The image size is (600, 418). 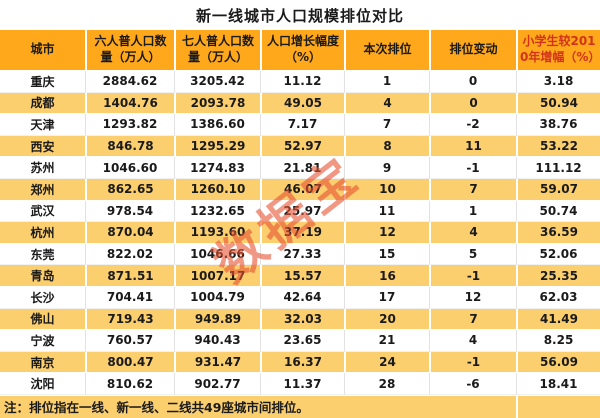 What do you see at coordinates (42, 276) in the screenshot?
I see `city-cell: 青岛` at bounding box center [42, 276].